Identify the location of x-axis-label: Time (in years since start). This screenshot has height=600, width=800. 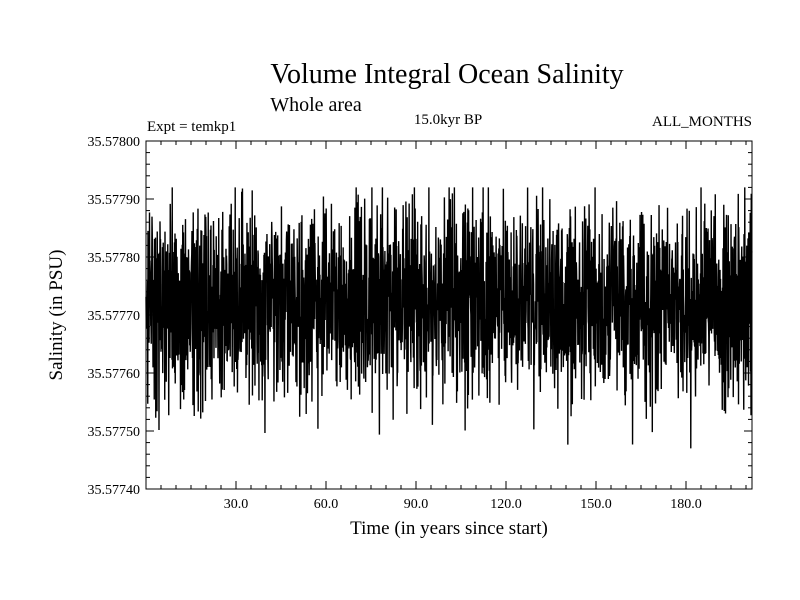
(449, 528).